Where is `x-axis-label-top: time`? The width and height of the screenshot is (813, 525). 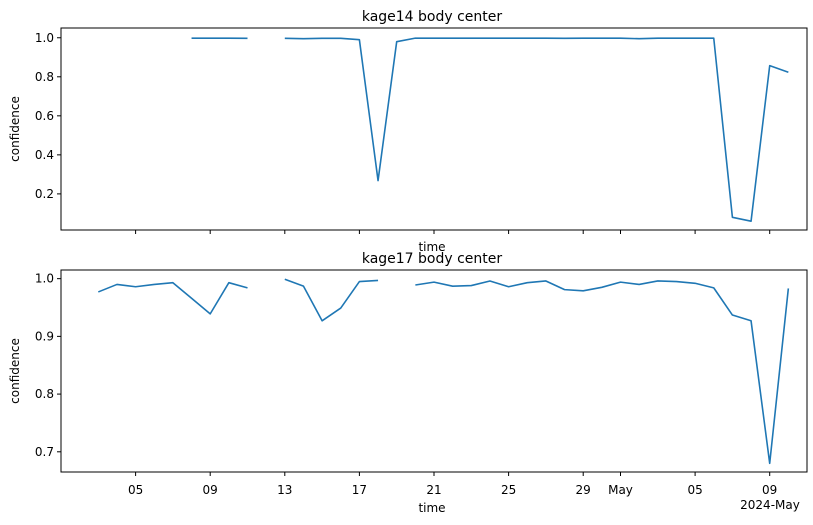
x-axis-label-top: time is located at coordinates (431, 247).